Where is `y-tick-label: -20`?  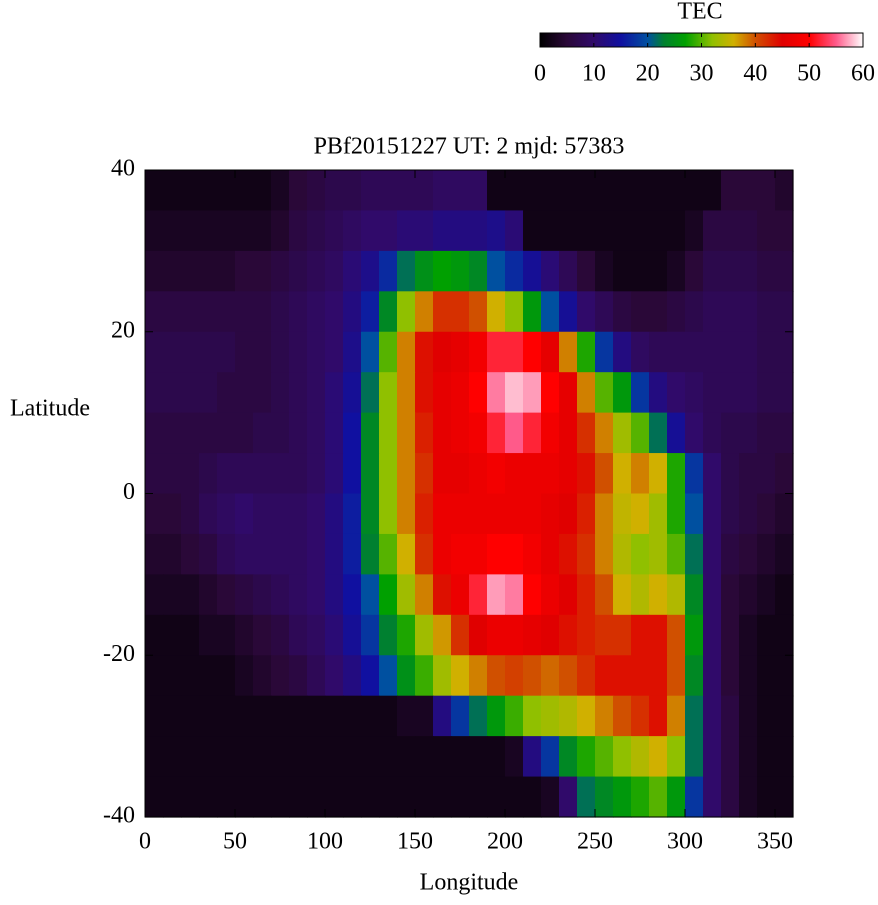
y-tick-label: -20 is located at coordinates (119, 654).